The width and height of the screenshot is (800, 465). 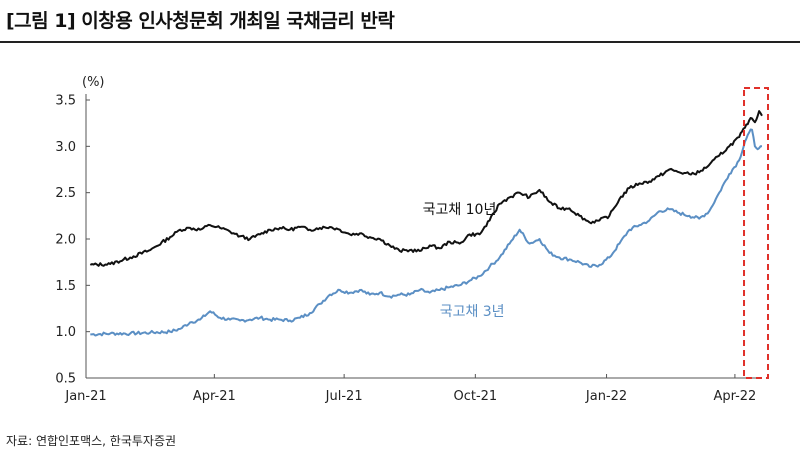 I want to click on y-tick-label: 1.5, so click(x=65, y=286).